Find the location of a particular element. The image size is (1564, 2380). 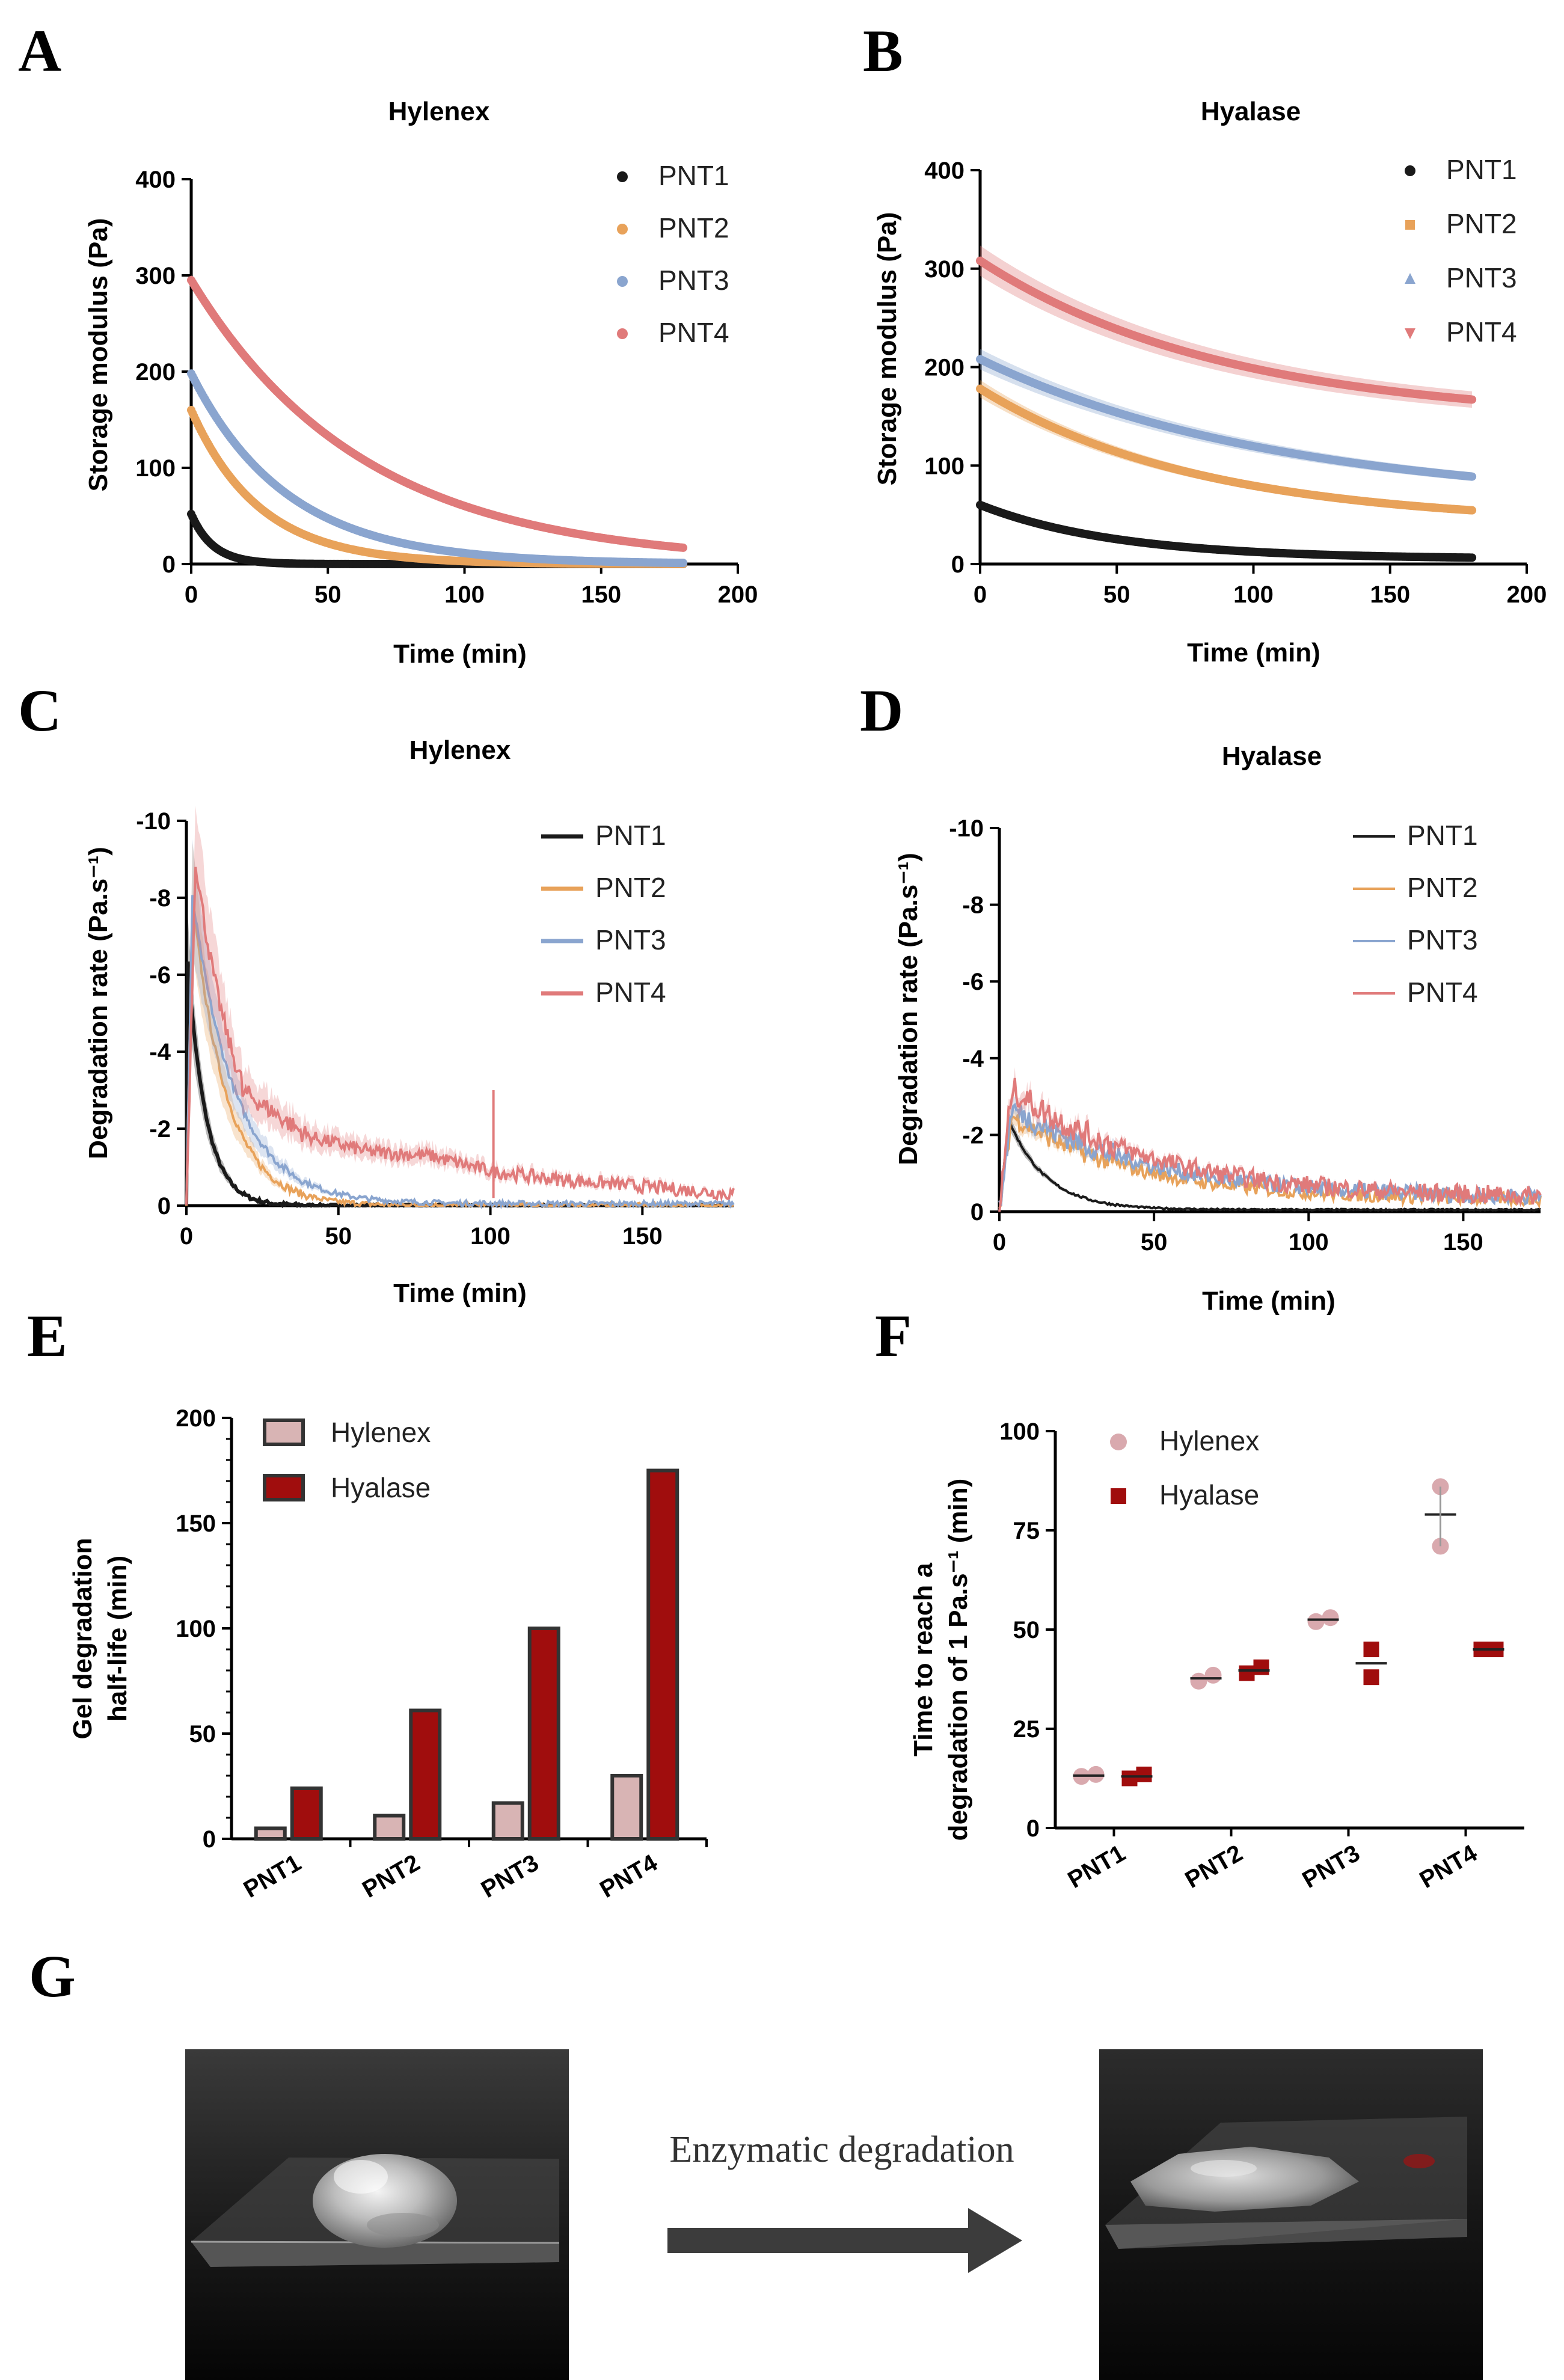

degradation-arrow is located at coordinates (844, 2240).